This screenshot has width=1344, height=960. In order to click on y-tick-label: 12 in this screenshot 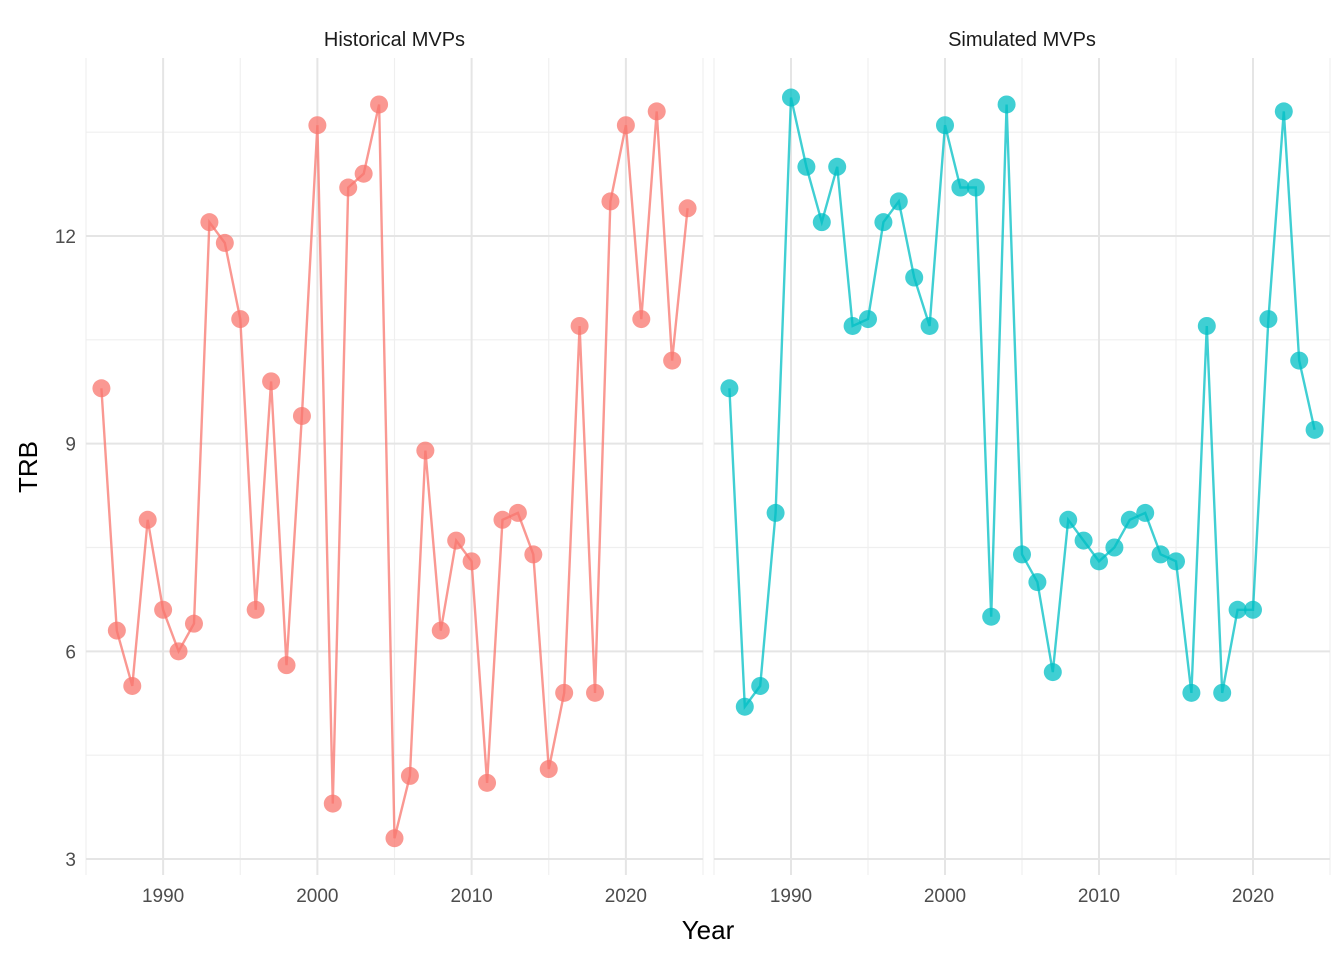, I will do `click(65, 237)`.